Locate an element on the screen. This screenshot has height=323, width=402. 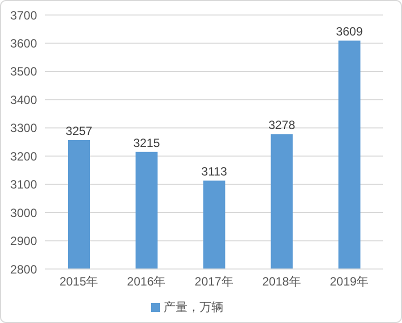
data-label: 3113 is located at coordinates (214, 171).